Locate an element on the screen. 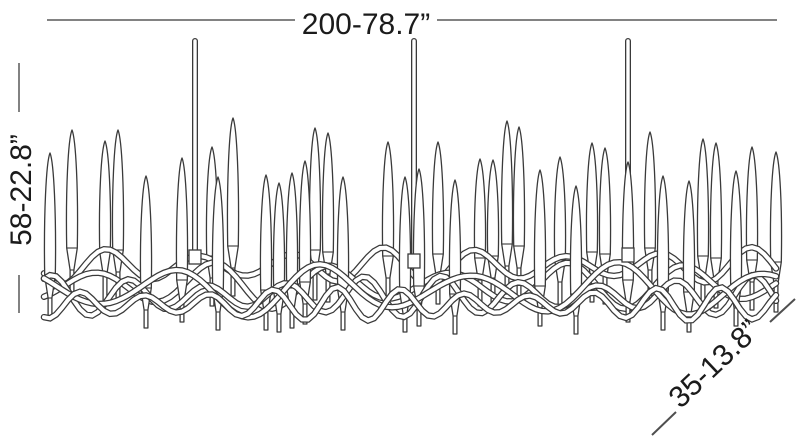  width-dimension: 200-78.7” is located at coordinates (412, 24).